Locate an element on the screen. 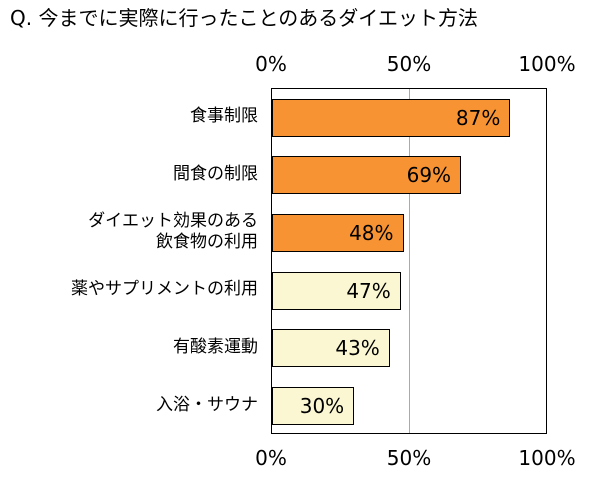 This screenshot has width=600, height=480. bar-value-label: 48% is located at coordinates (371, 233).